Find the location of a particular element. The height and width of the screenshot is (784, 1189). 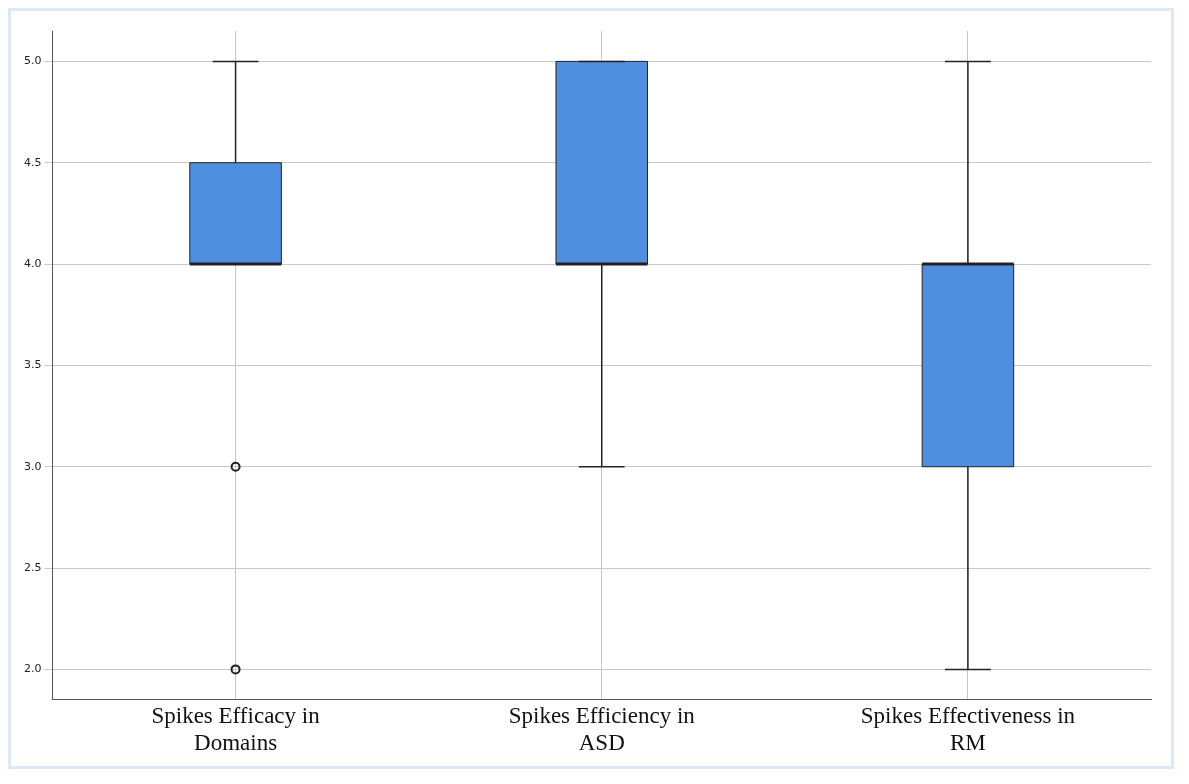

y-tick-label: 2.0 is located at coordinates (32, 669).